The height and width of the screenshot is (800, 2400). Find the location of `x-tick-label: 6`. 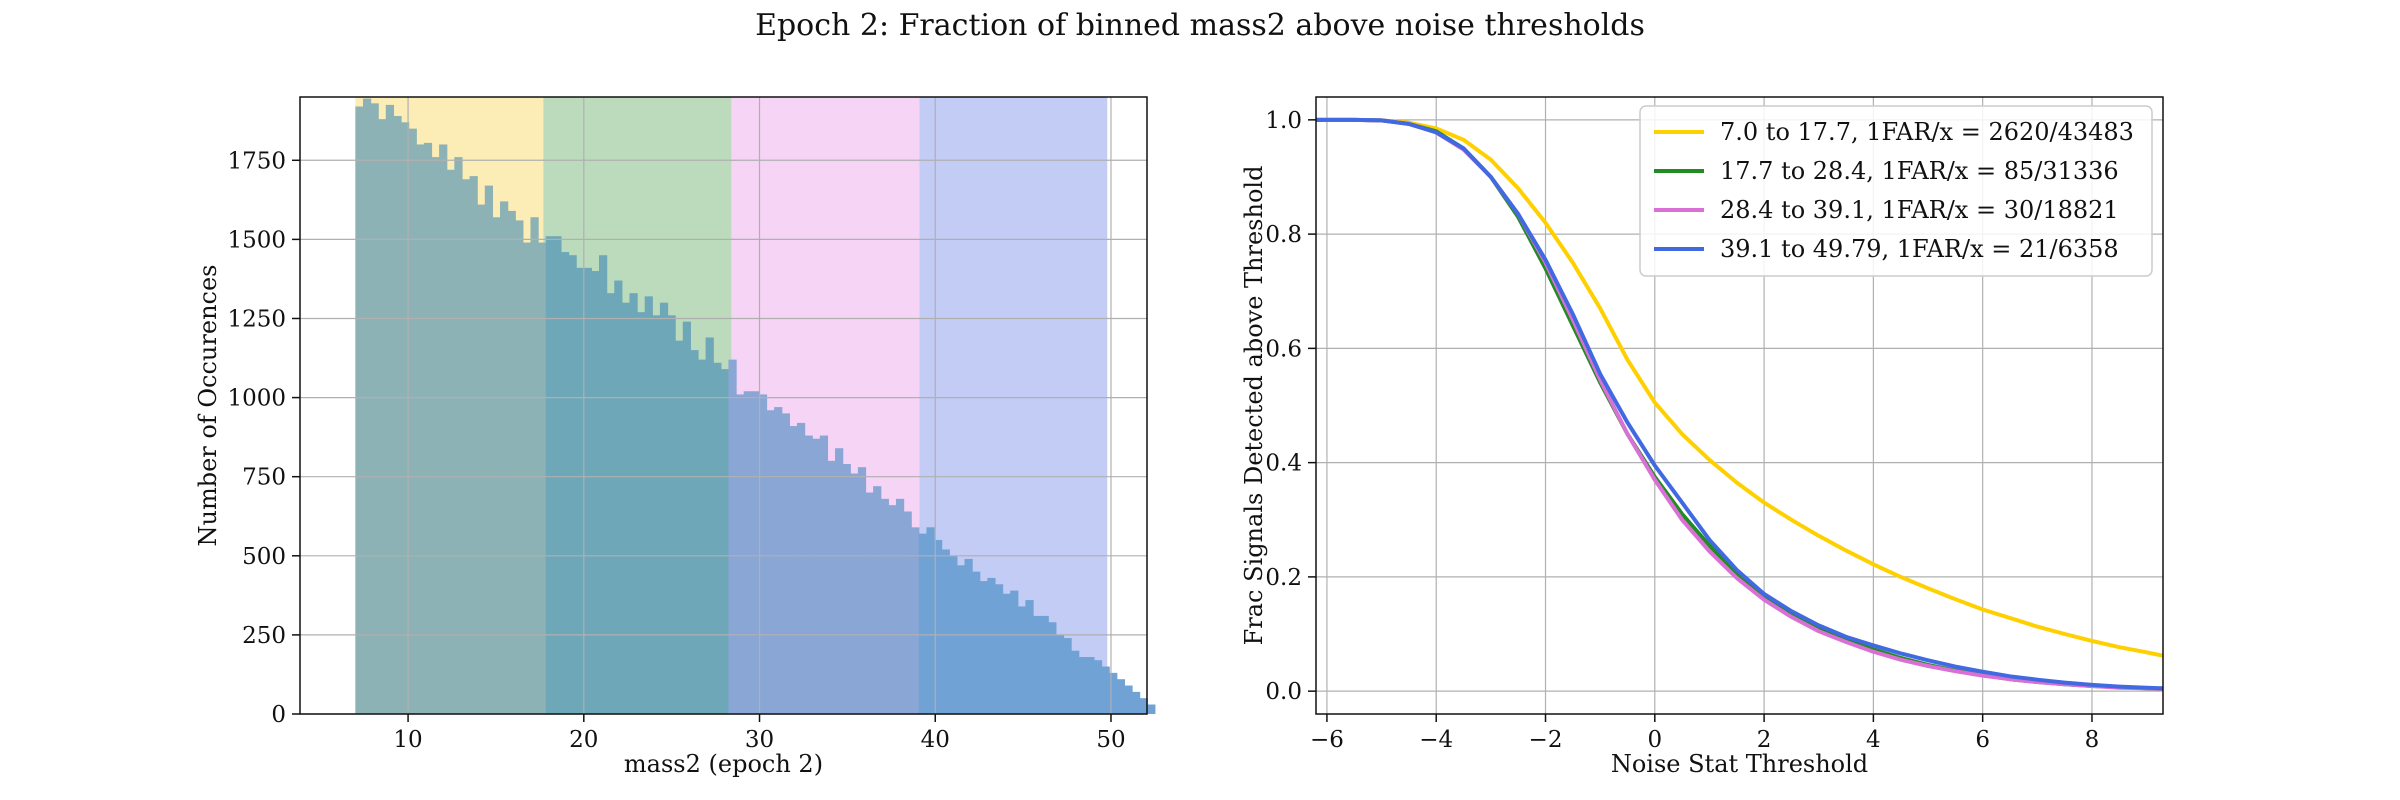

x-tick-label: 6 is located at coordinates (1982, 740).